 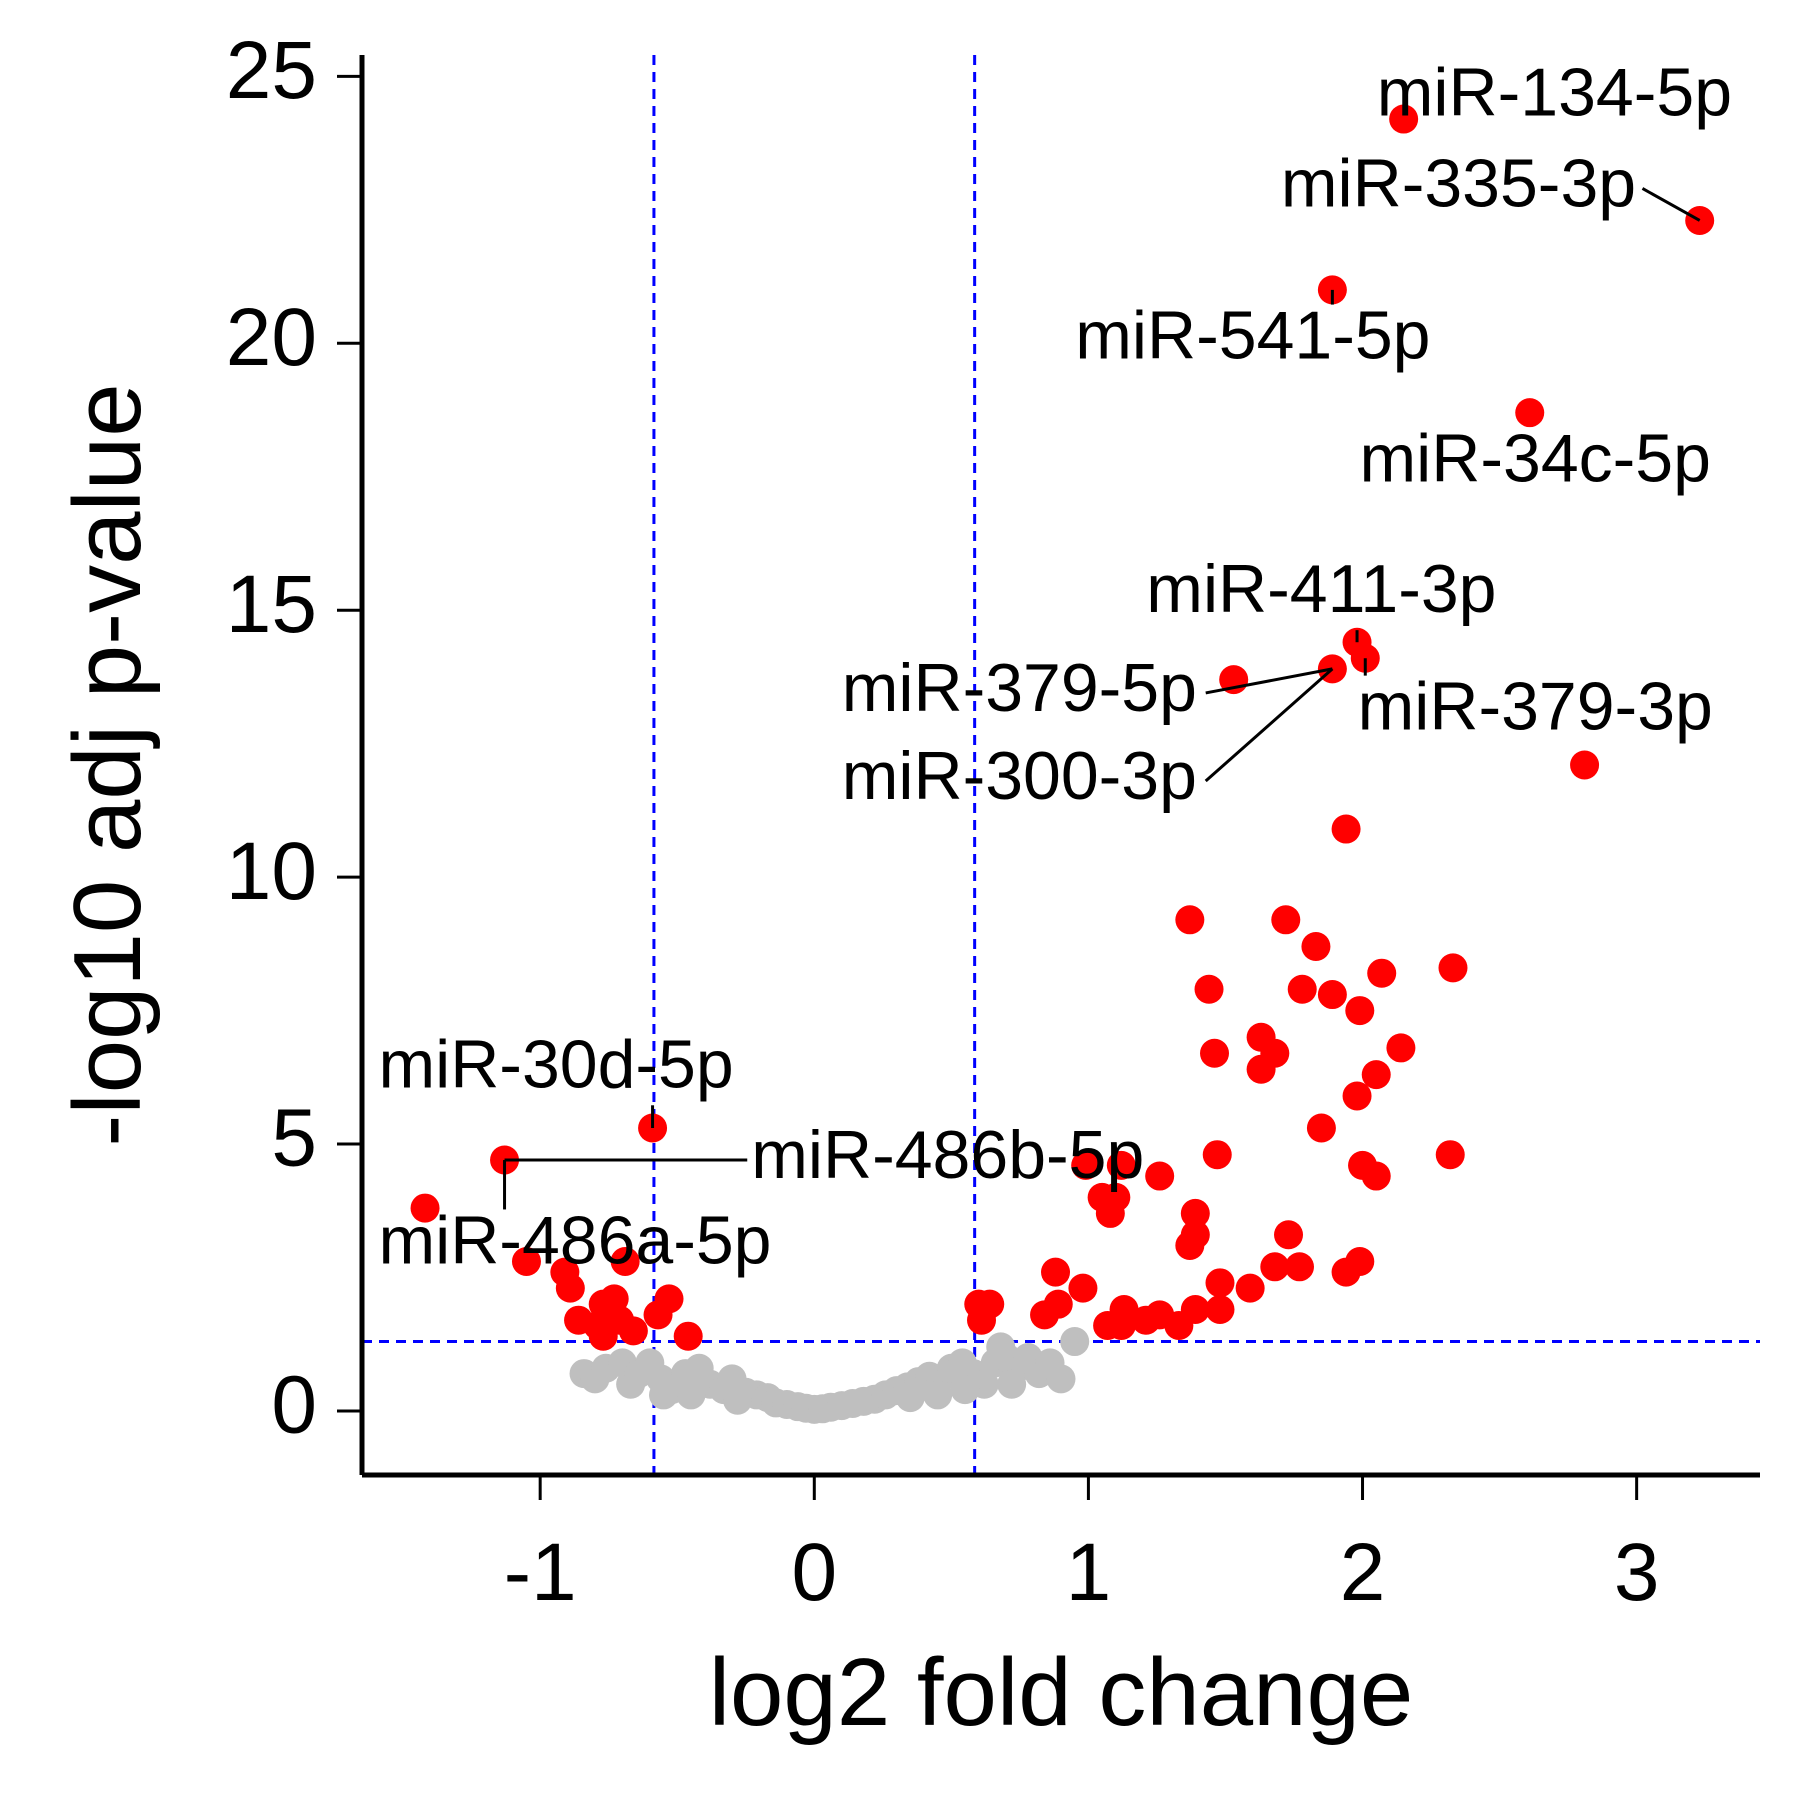 What do you see at coordinates (1321, 589) in the screenshot?
I see `point-label: miR-411-3p` at bounding box center [1321, 589].